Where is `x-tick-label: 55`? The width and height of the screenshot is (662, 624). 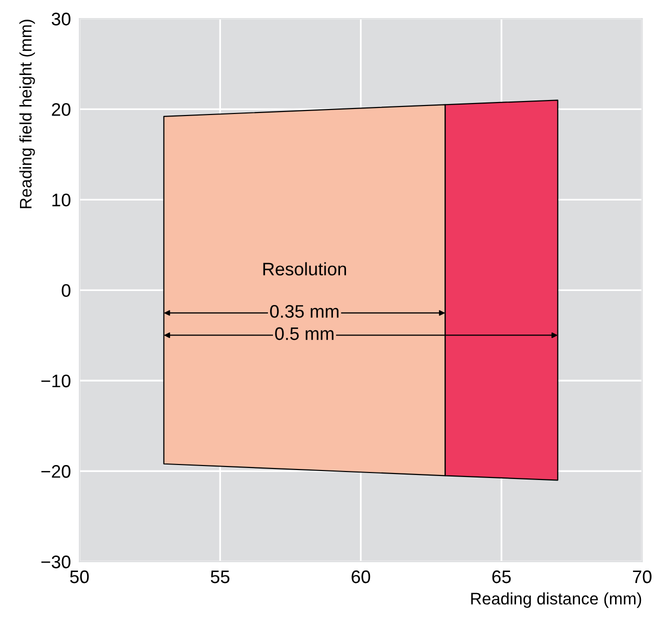
x-tick-label: 55 is located at coordinates (220, 577).